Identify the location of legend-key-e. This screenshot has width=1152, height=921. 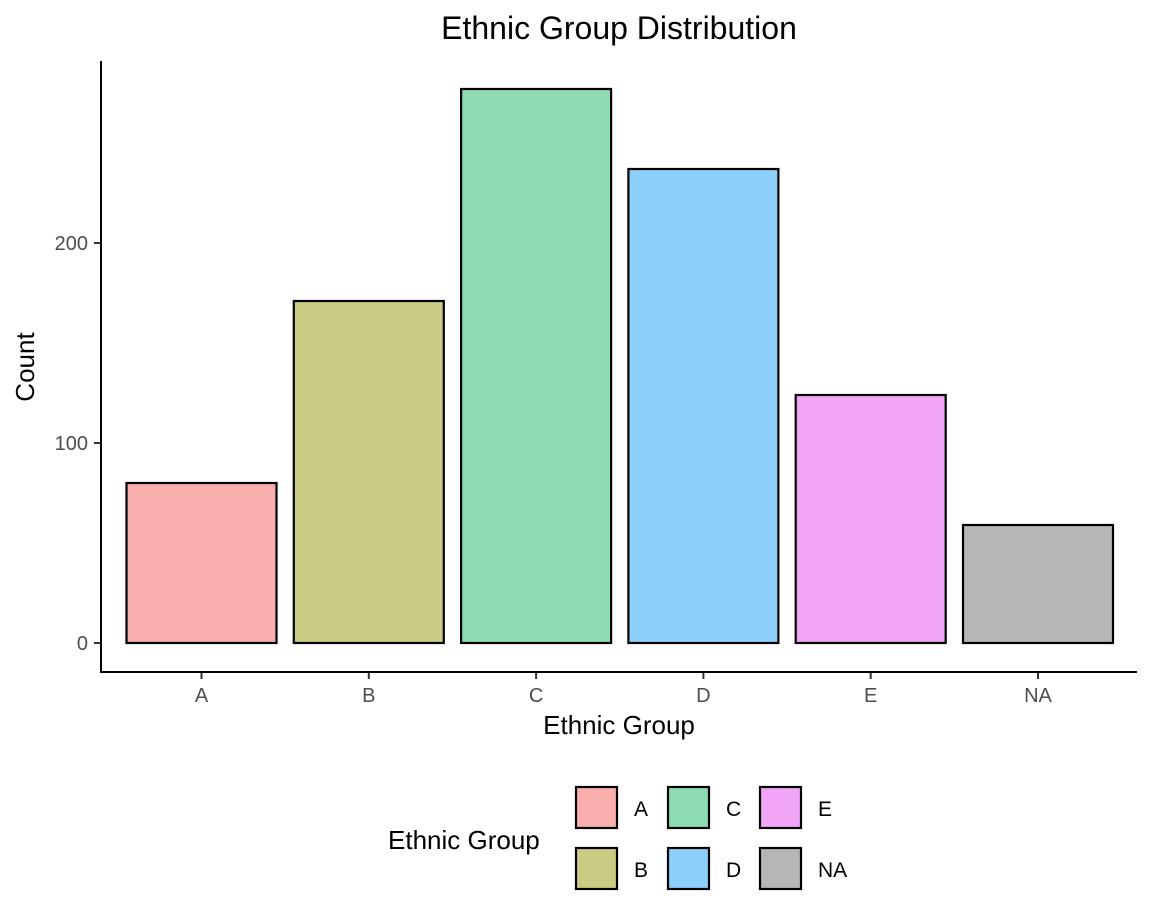
(780, 807).